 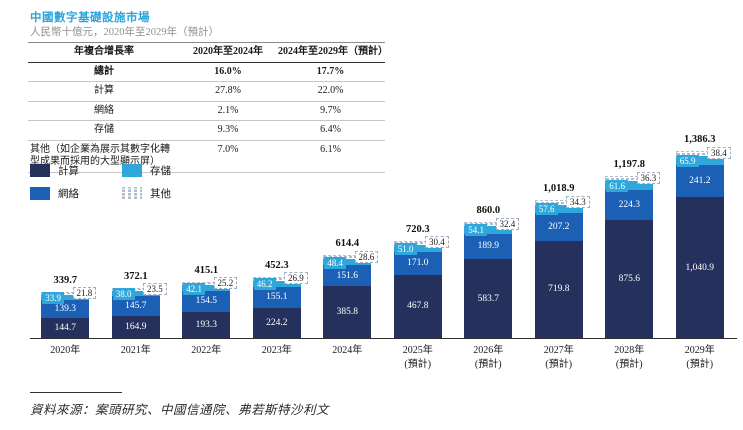 What do you see at coordinates (65, 350) in the screenshot?
I see `x-axis-label-line: 2020年` at bounding box center [65, 350].